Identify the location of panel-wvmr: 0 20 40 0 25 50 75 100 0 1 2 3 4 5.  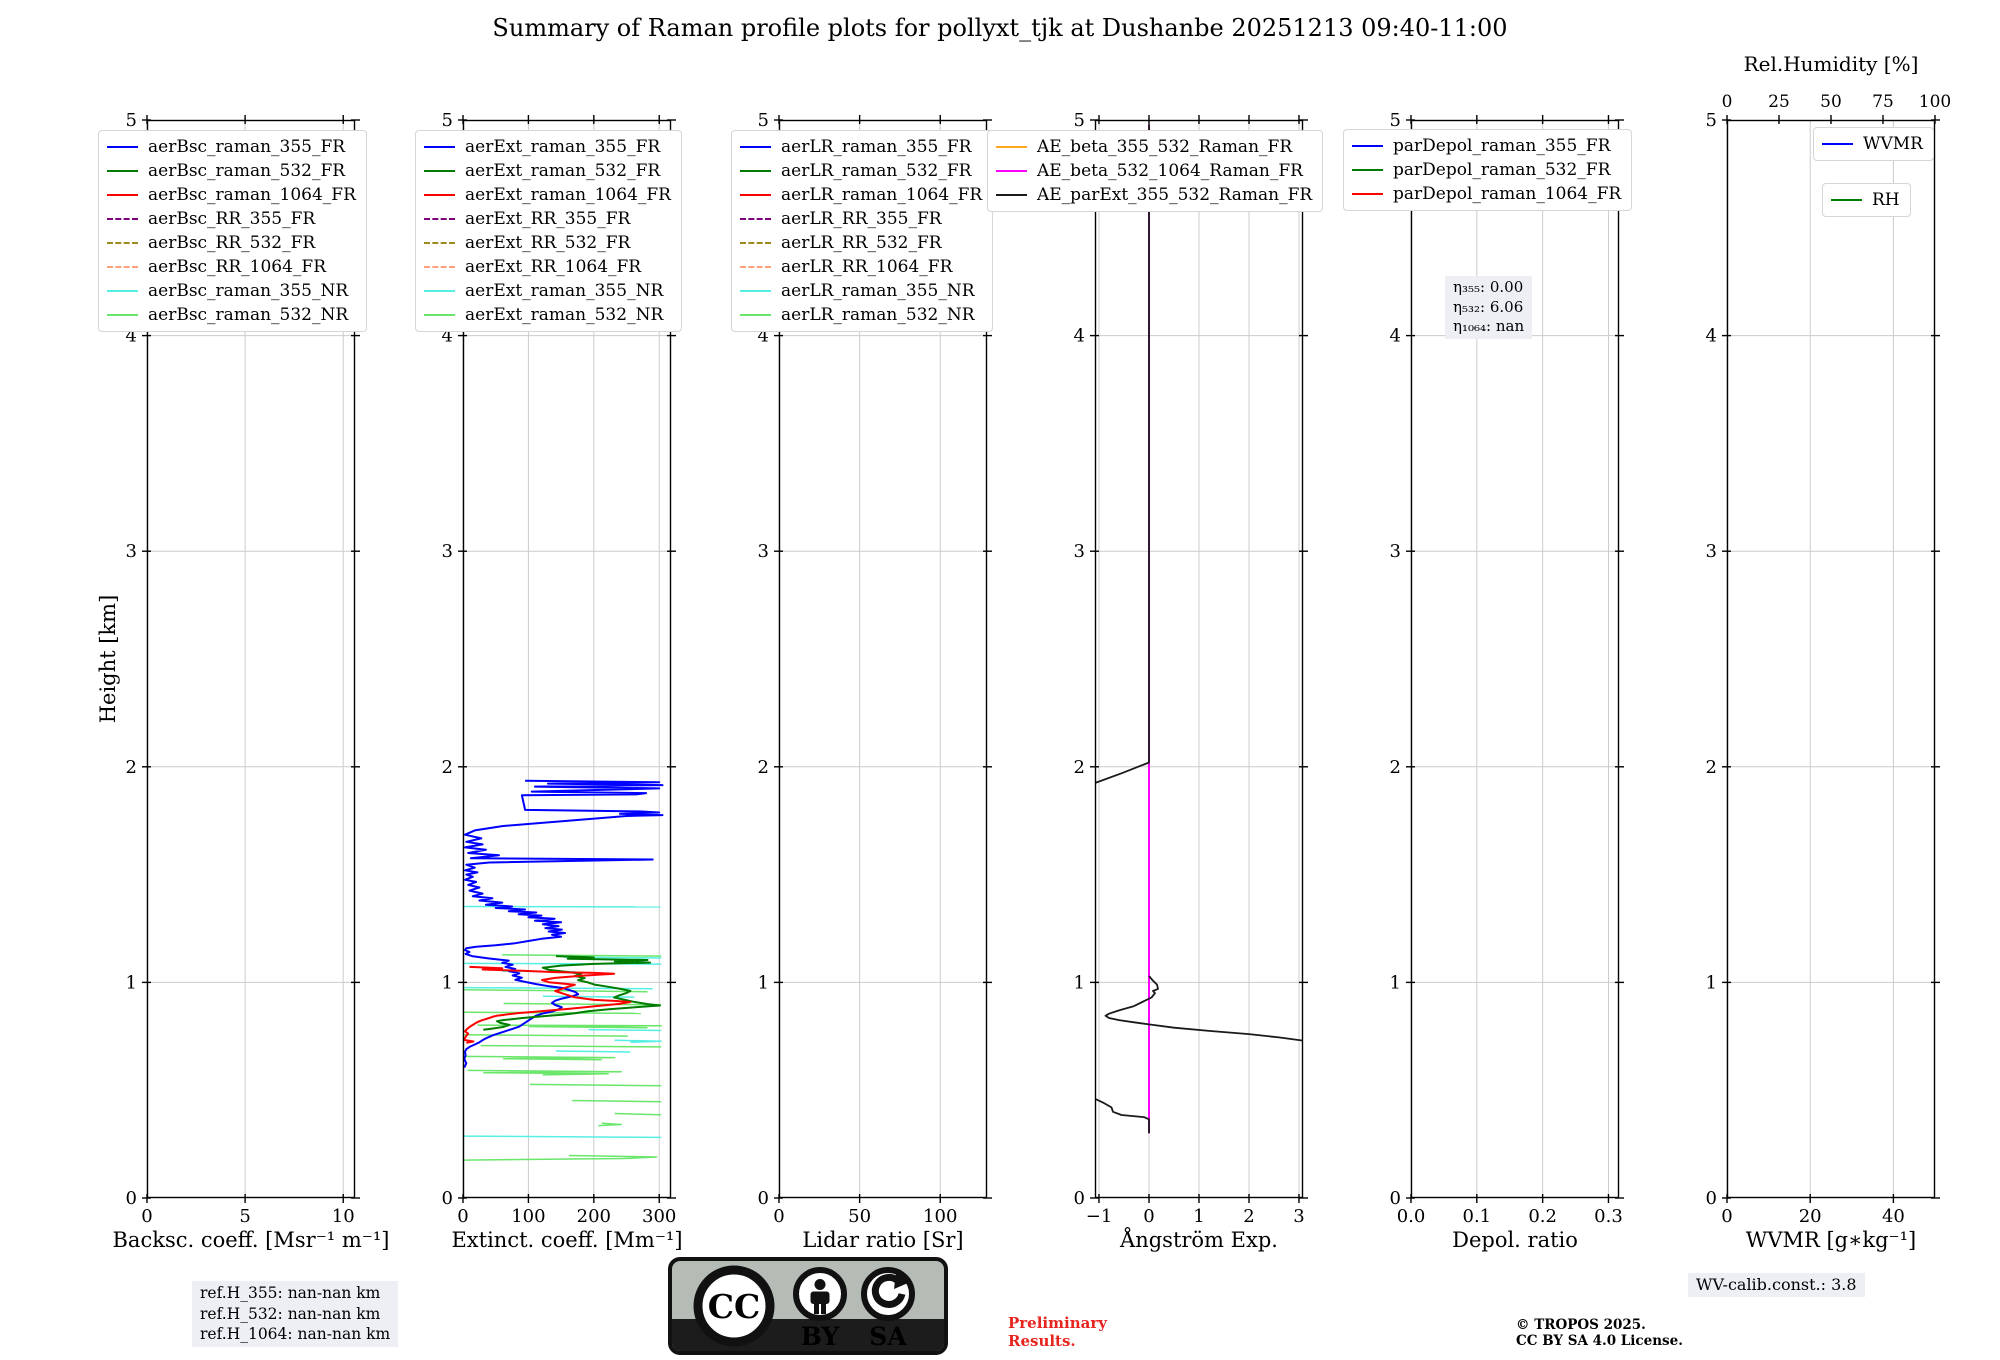
(1829, 659).